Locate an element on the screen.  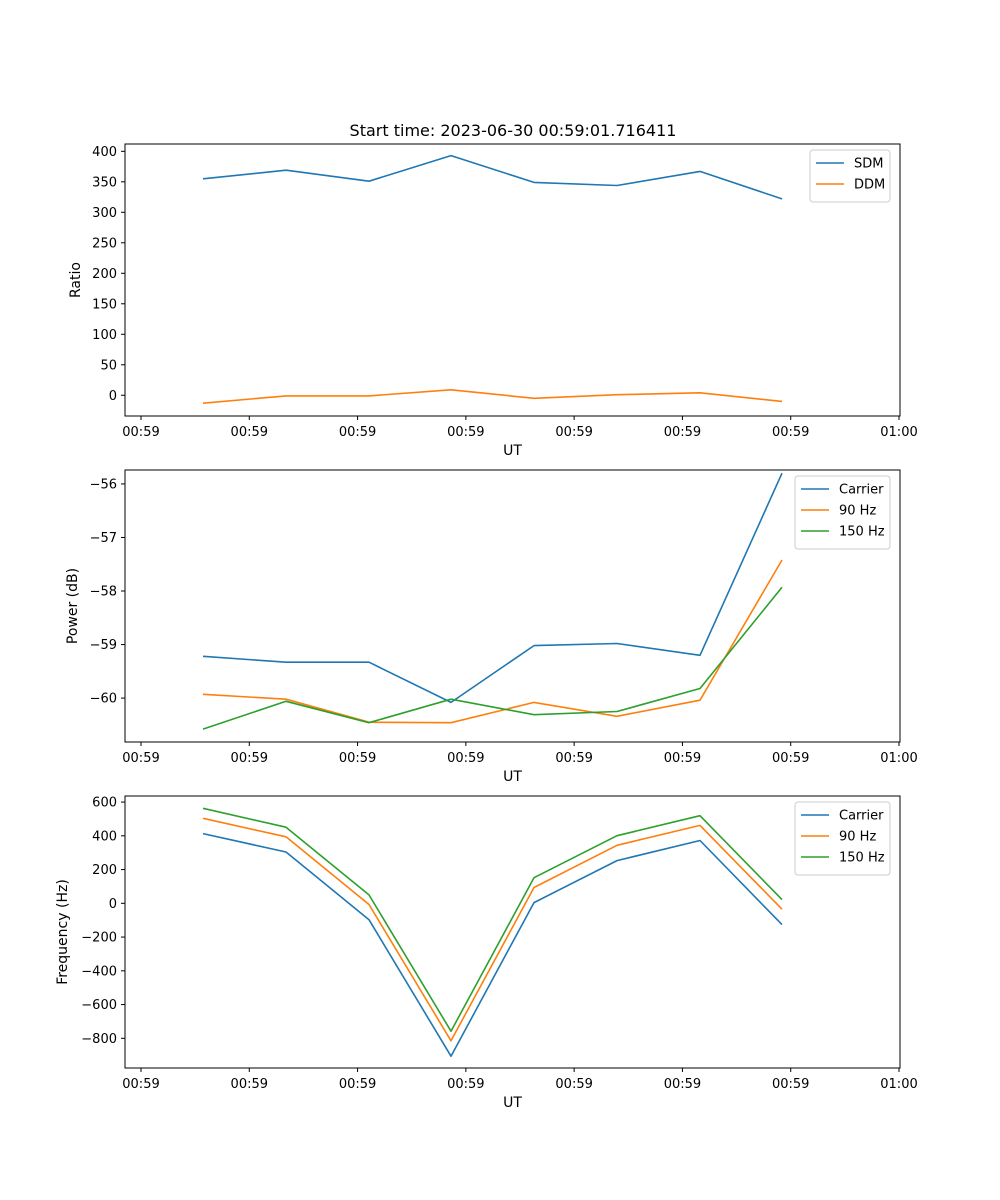
y-tick-label: −60 is located at coordinates (103, 699).